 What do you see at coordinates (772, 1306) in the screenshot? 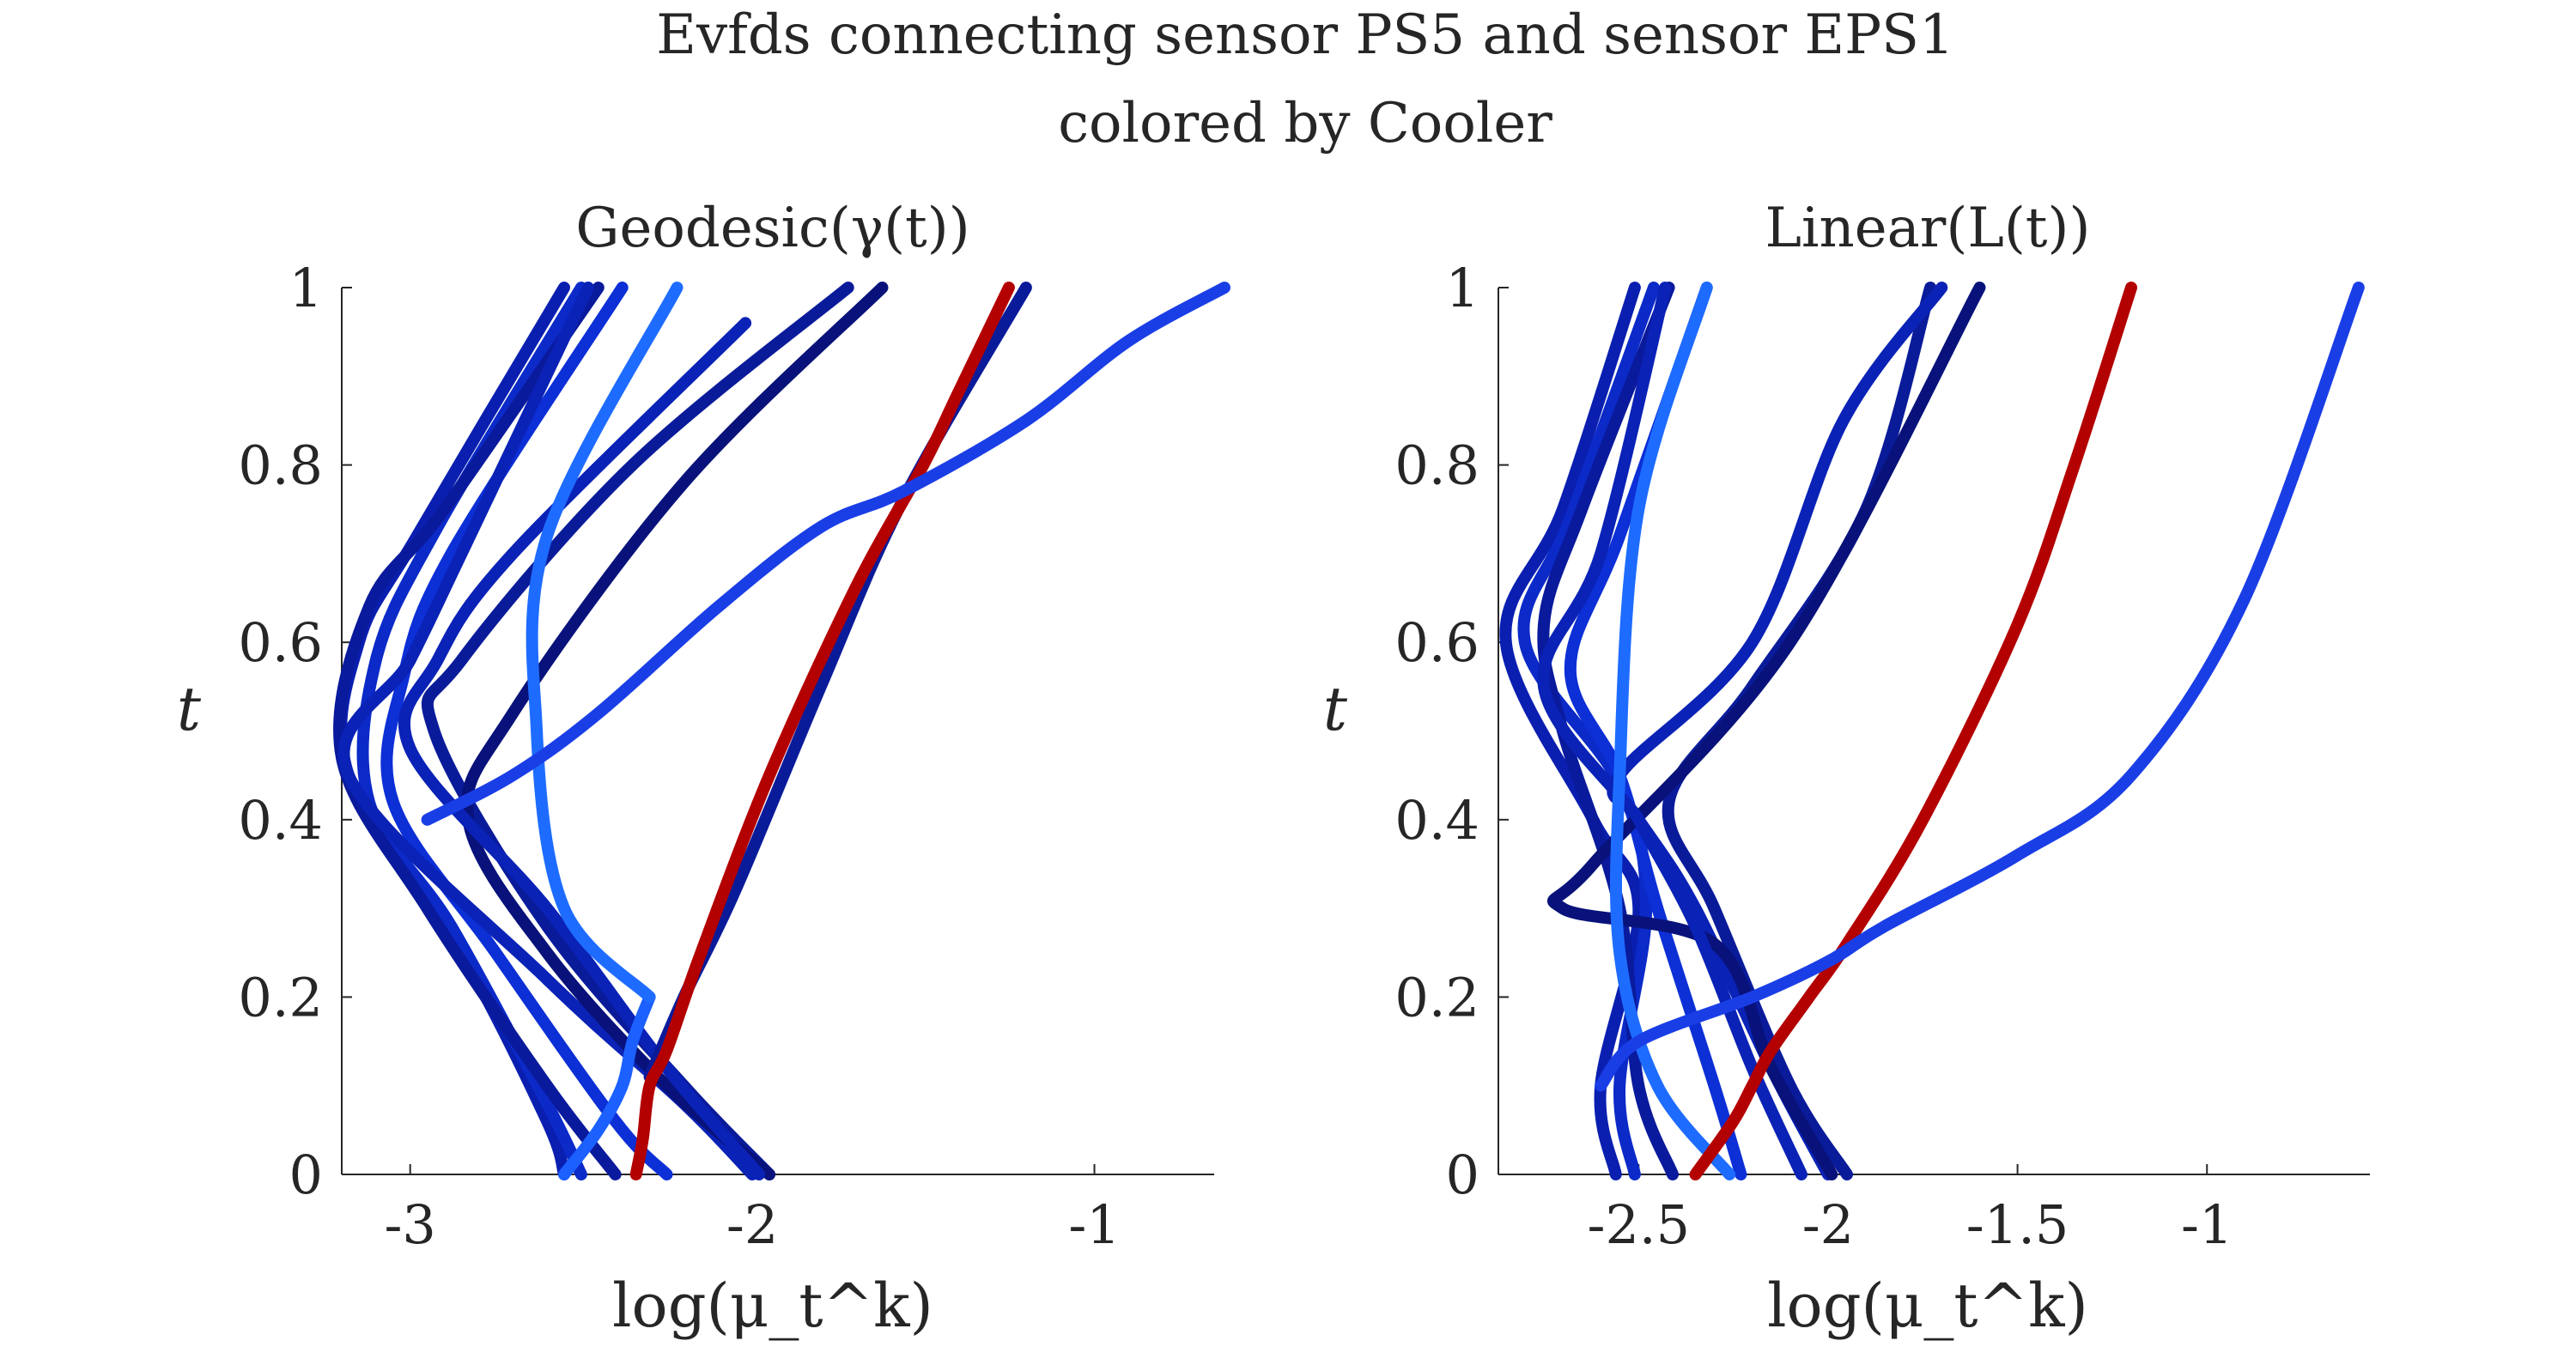
I see `geodesic-xaxis-label: log(μ_t^k)` at bounding box center [772, 1306].